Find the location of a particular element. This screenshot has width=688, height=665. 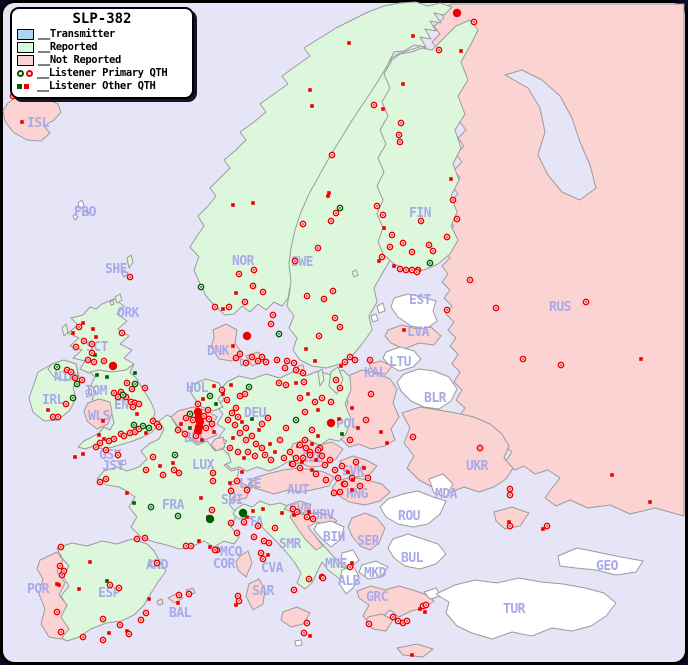

country-shape-bih is located at coordinates (329, 534).